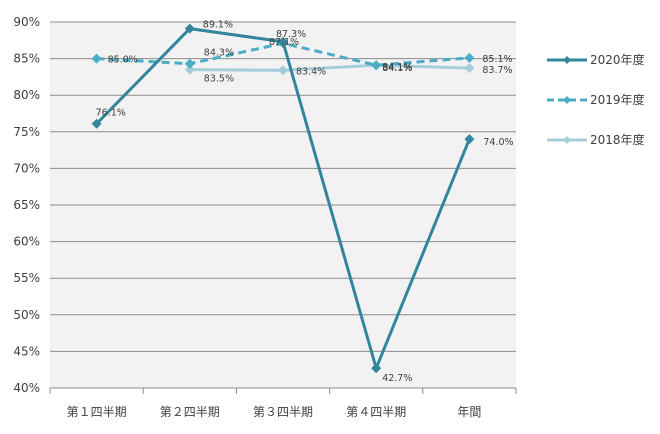  I want to click on data-label: 76.1%, so click(111, 113).